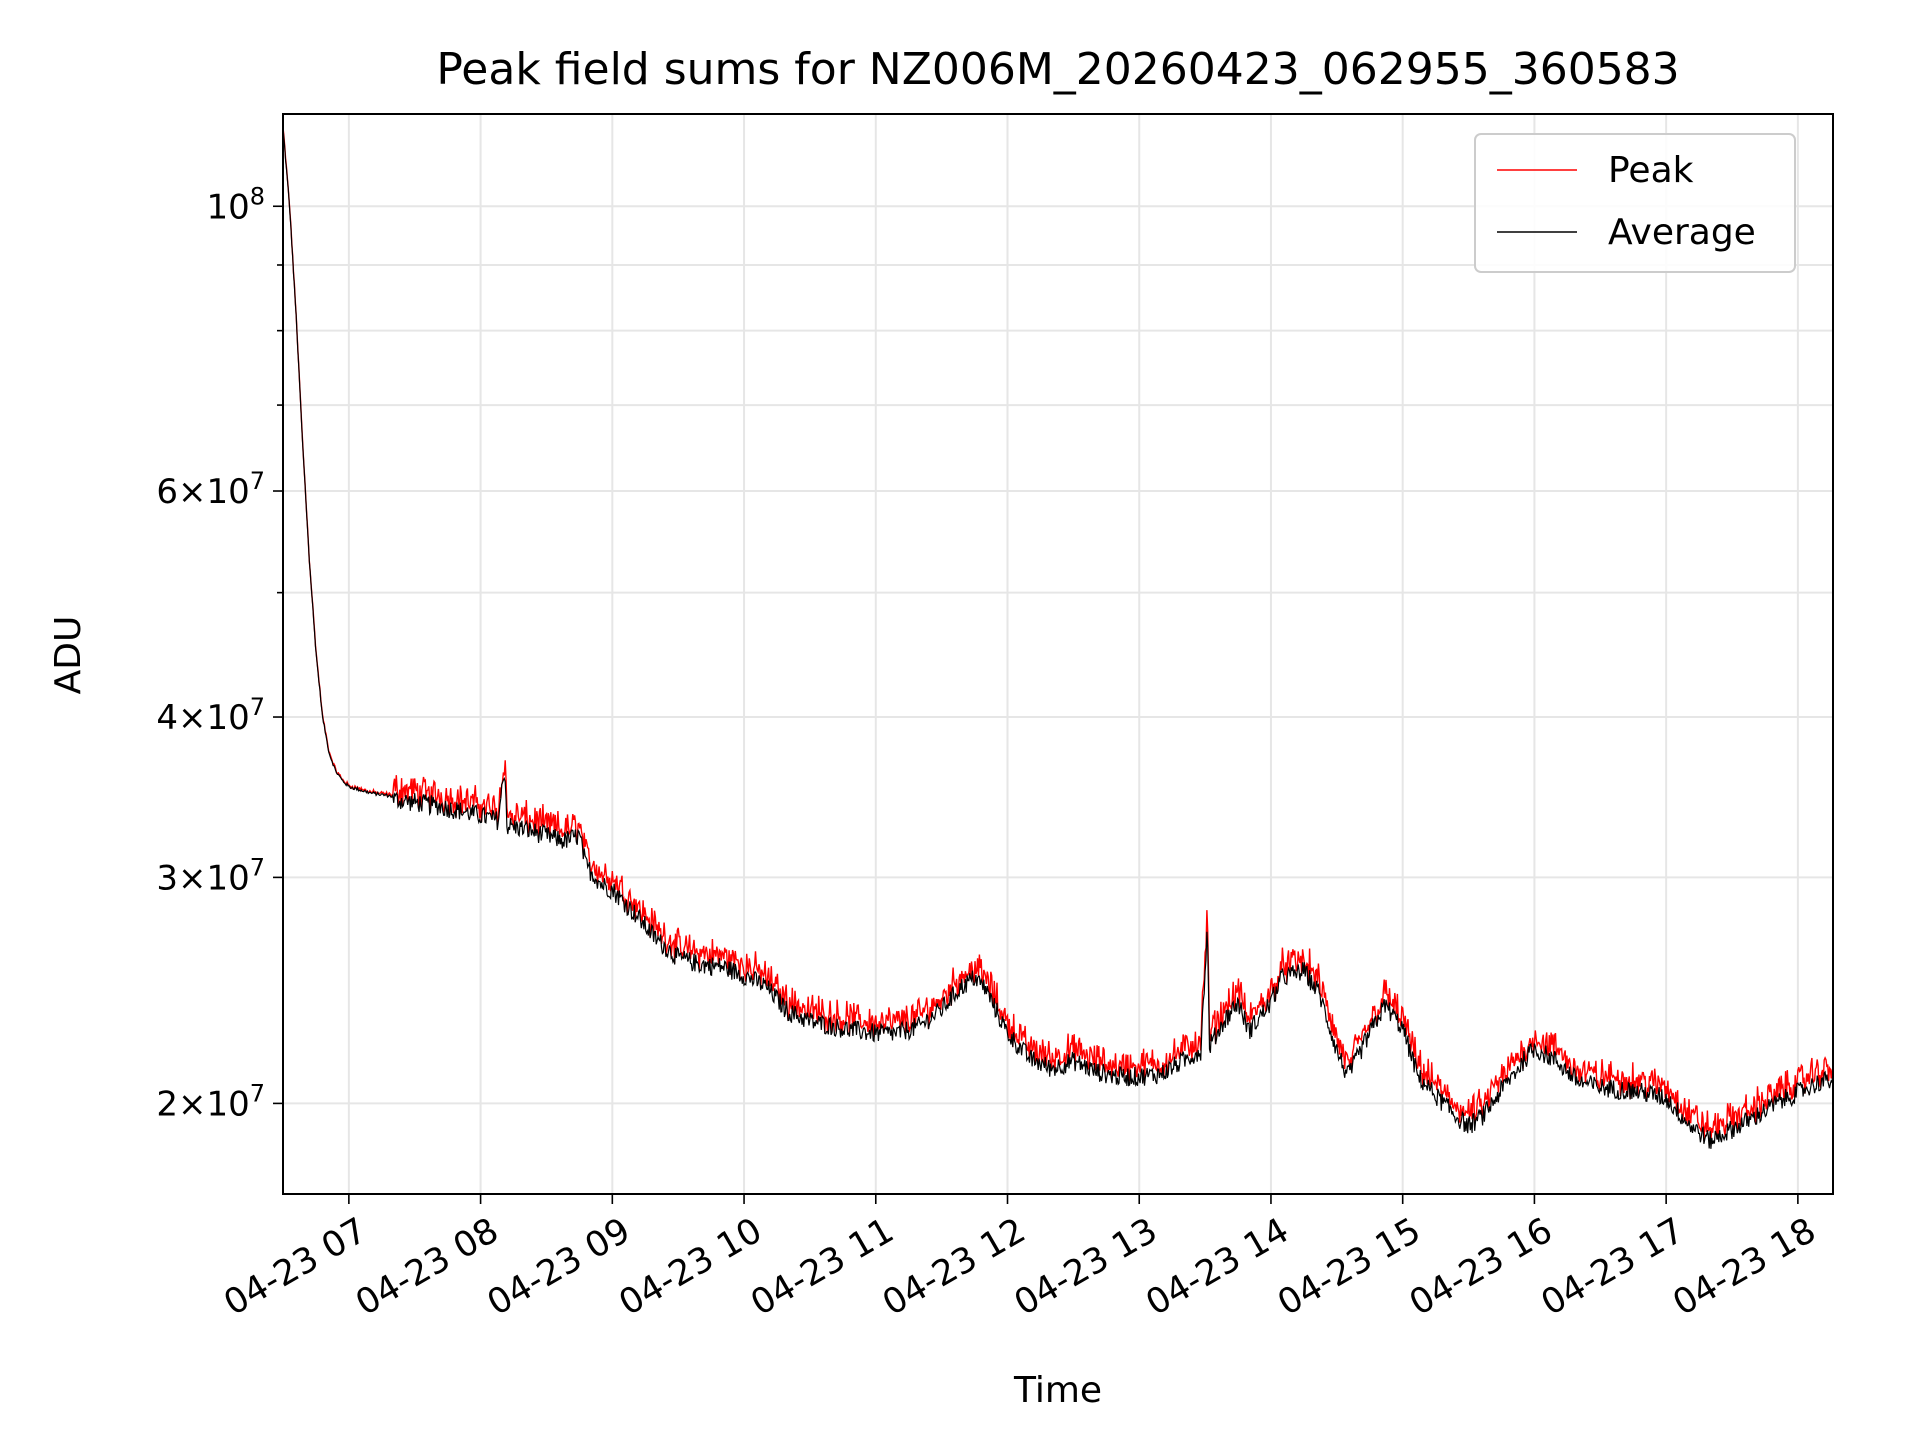  I want to click on y-tick-label: 108, so click(235, 204).